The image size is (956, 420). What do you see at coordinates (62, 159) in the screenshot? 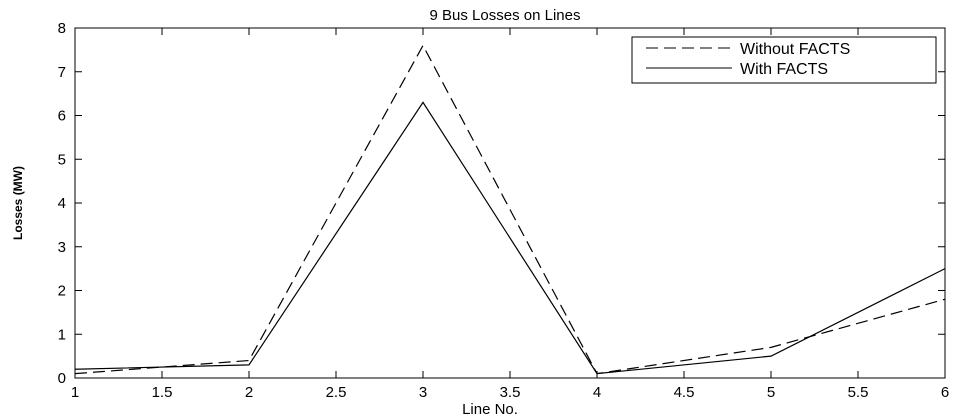
I see `y-tick-label: 5` at bounding box center [62, 159].